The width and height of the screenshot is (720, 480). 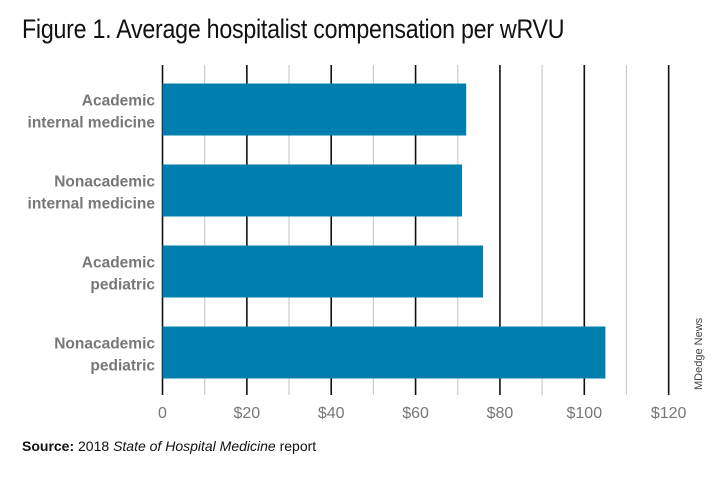 What do you see at coordinates (415, 413) in the screenshot?
I see `x-tick-label: $60` at bounding box center [415, 413].